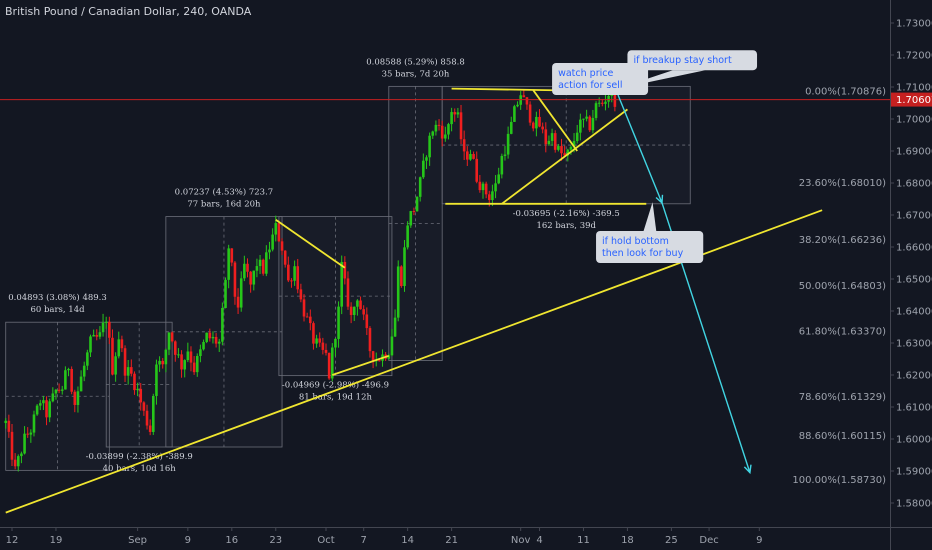 The width and height of the screenshot is (932, 550). I want to click on note-breakup: if breakup stay short, so click(688, 69).